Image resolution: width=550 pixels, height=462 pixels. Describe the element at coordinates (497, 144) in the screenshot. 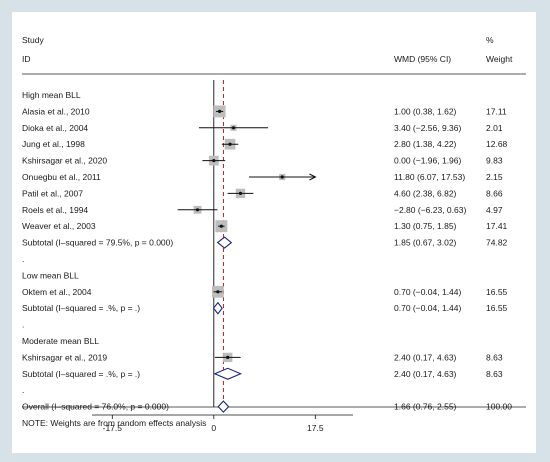

I see `weight-value: 12.68` at that location.